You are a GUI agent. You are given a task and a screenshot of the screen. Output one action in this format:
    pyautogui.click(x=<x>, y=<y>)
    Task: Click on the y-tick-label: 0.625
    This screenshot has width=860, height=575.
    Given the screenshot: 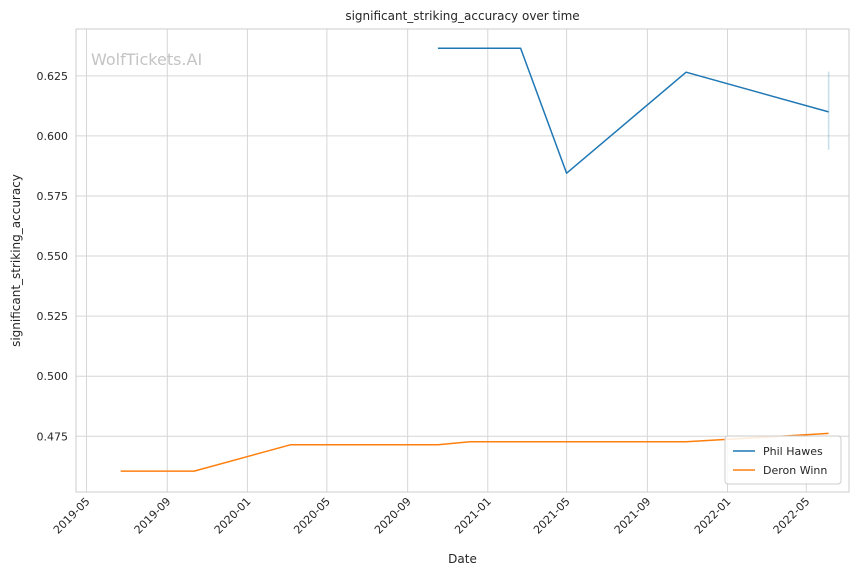 What is the action you would take?
    pyautogui.click(x=53, y=76)
    